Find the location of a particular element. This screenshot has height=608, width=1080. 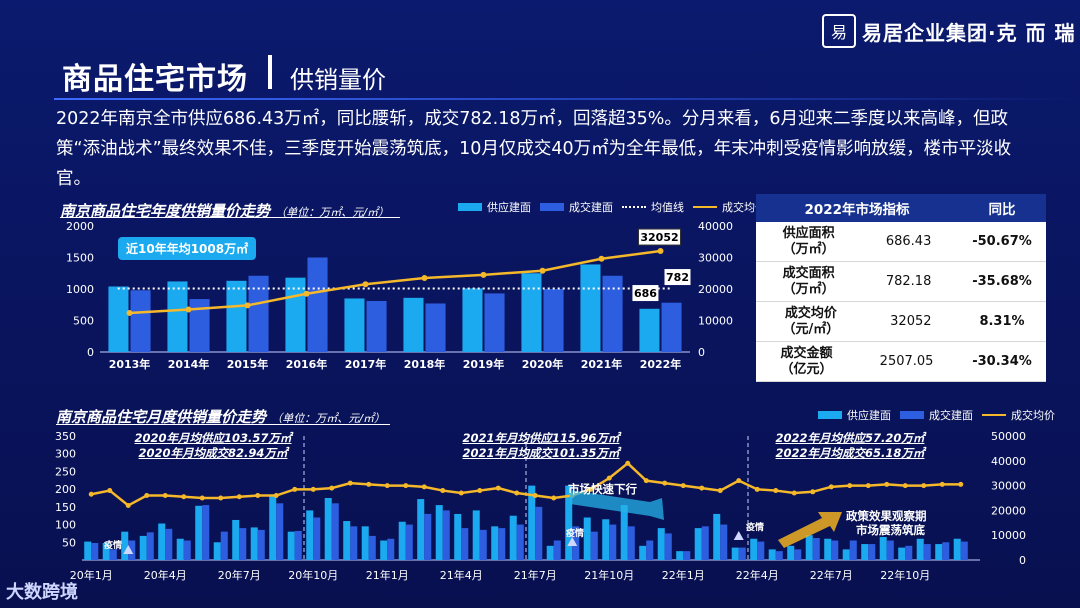

legend-swatch-m-deal is located at coordinates (912, 415).